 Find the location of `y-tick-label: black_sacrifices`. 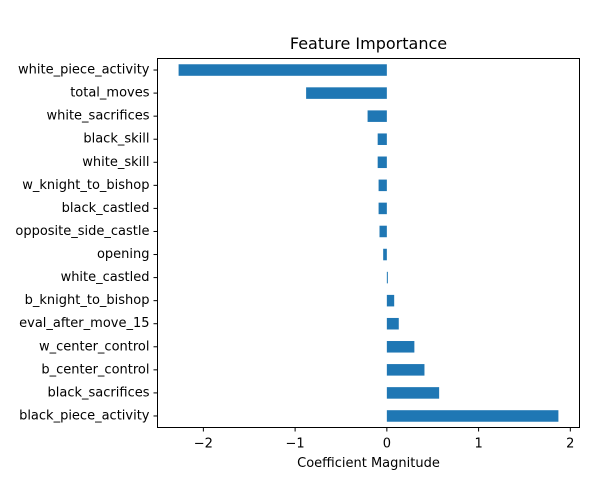

y-tick-label: black_sacrifices is located at coordinates (99, 392).